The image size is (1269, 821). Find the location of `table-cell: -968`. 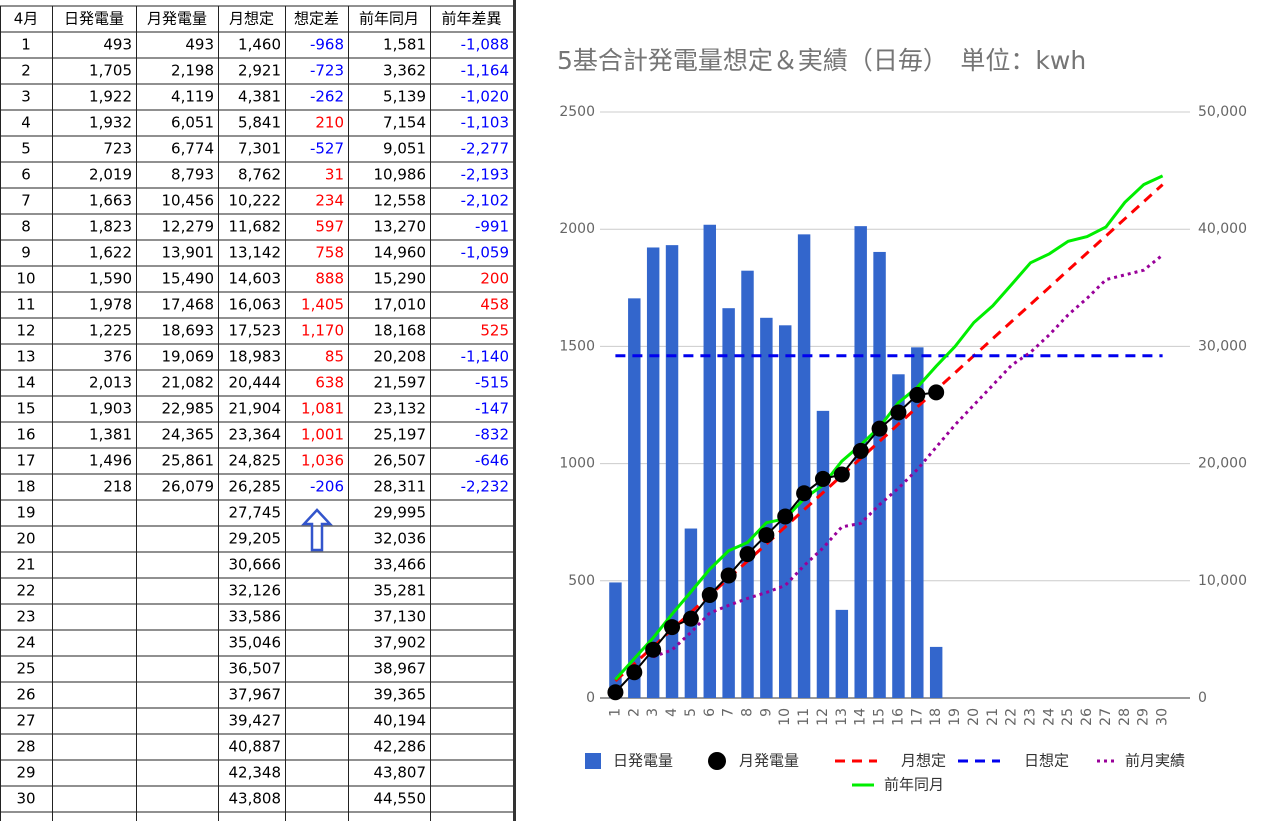

table-cell: -968 is located at coordinates (327, 45).